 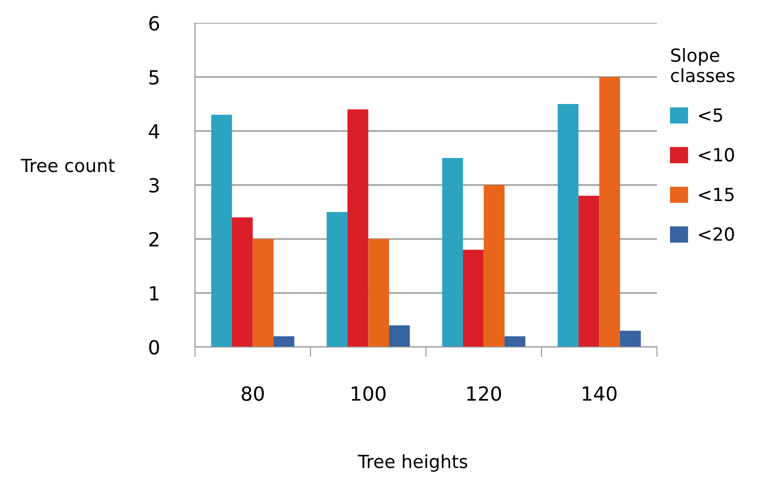 I want to click on y-tick-label: 6, so click(x=154, y=23).